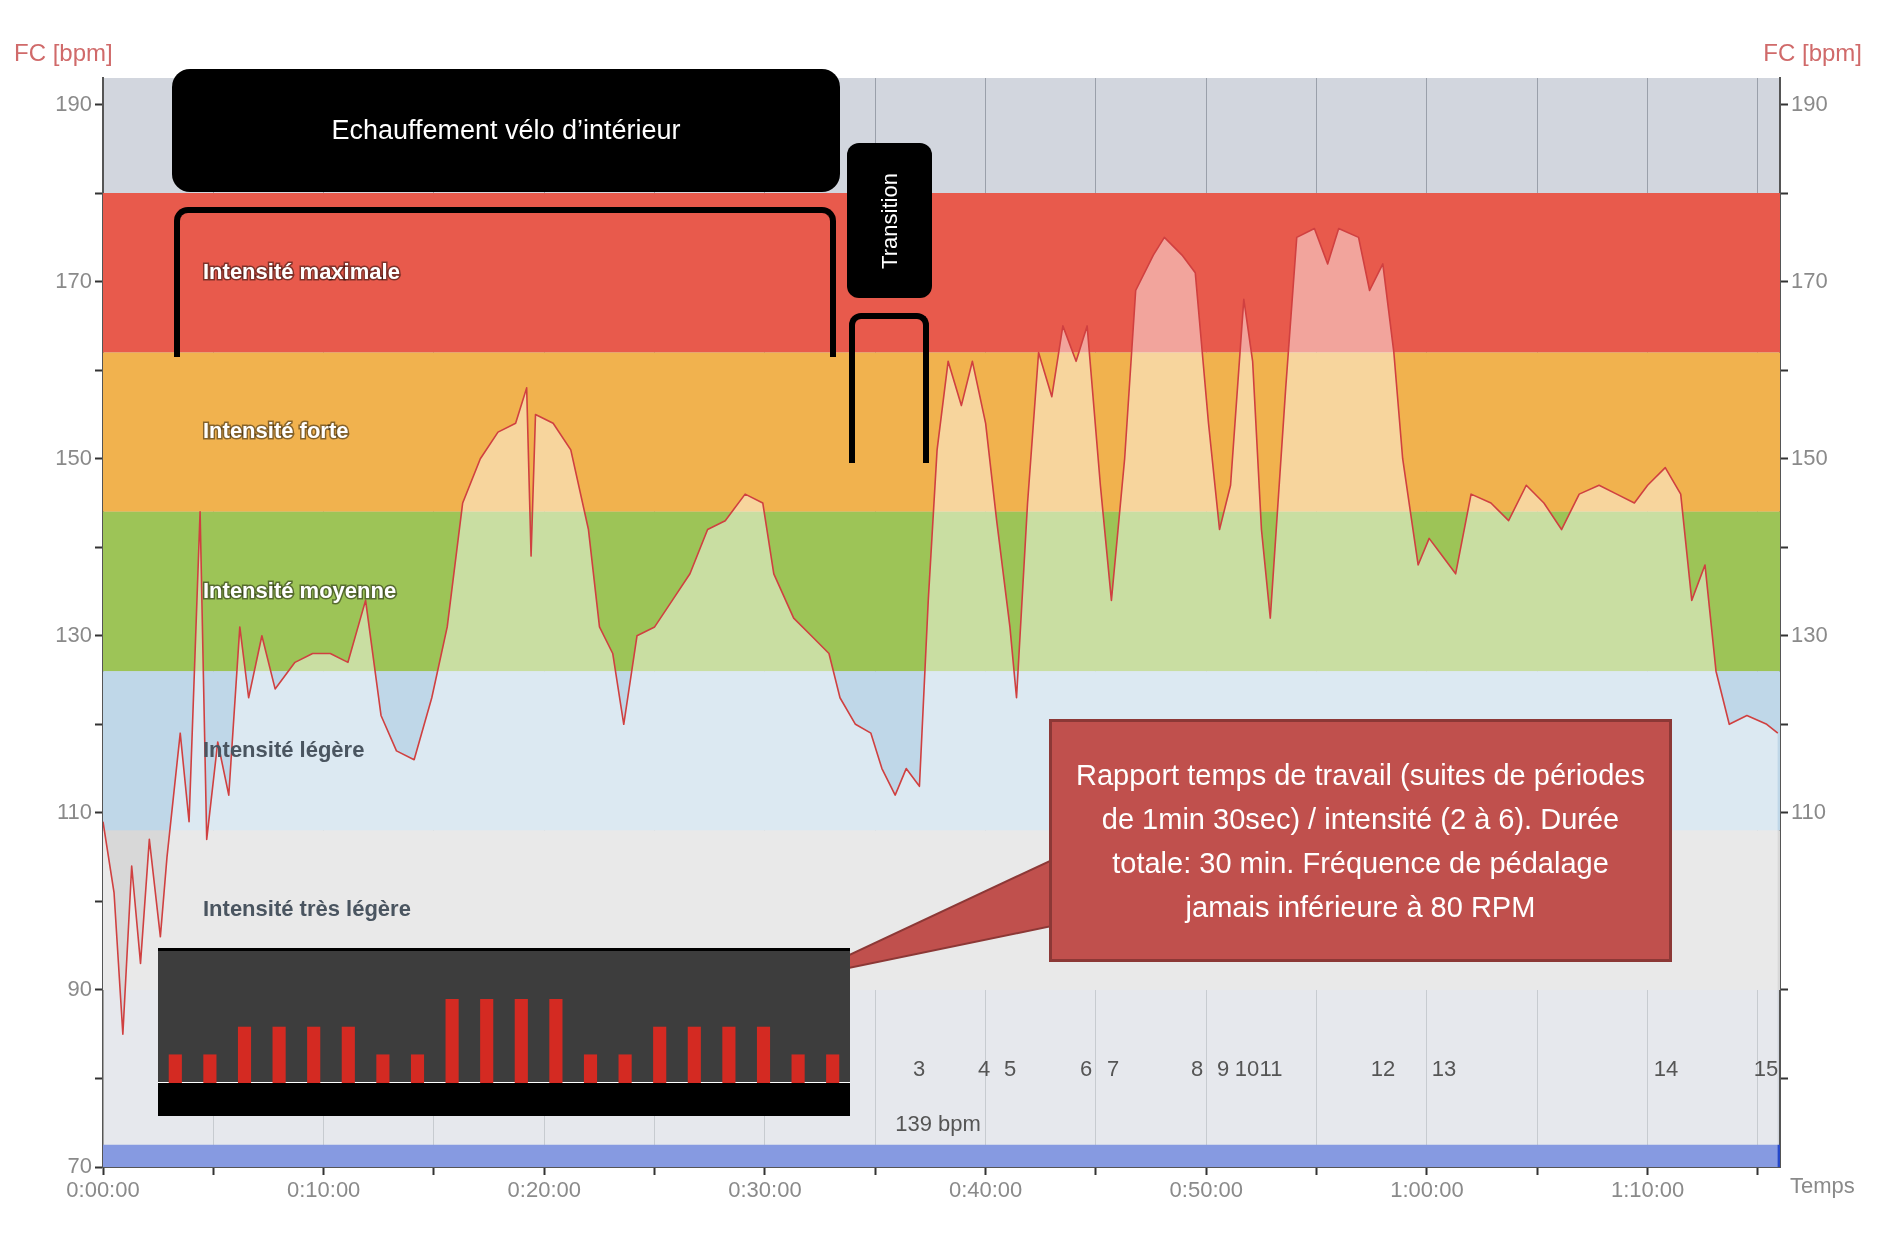 The height and width of the screenshot is (1234, 1886). What do you see at coordinates (984, 1069) in the screenshot?
I see `annotation: 4` at bounding box center [984, 1069].